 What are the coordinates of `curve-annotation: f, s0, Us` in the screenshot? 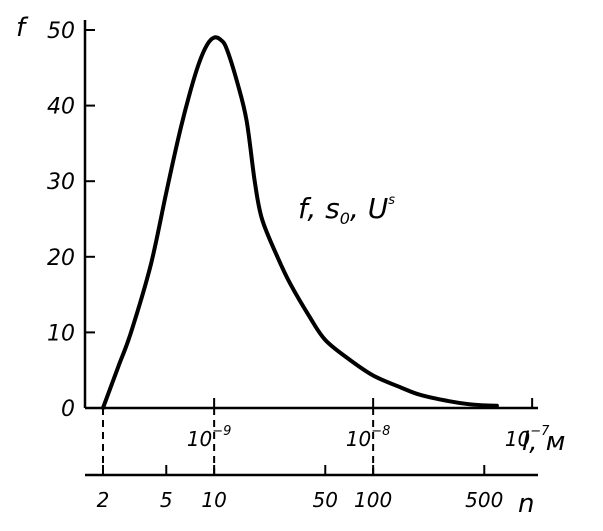 It's located at (346, 210).